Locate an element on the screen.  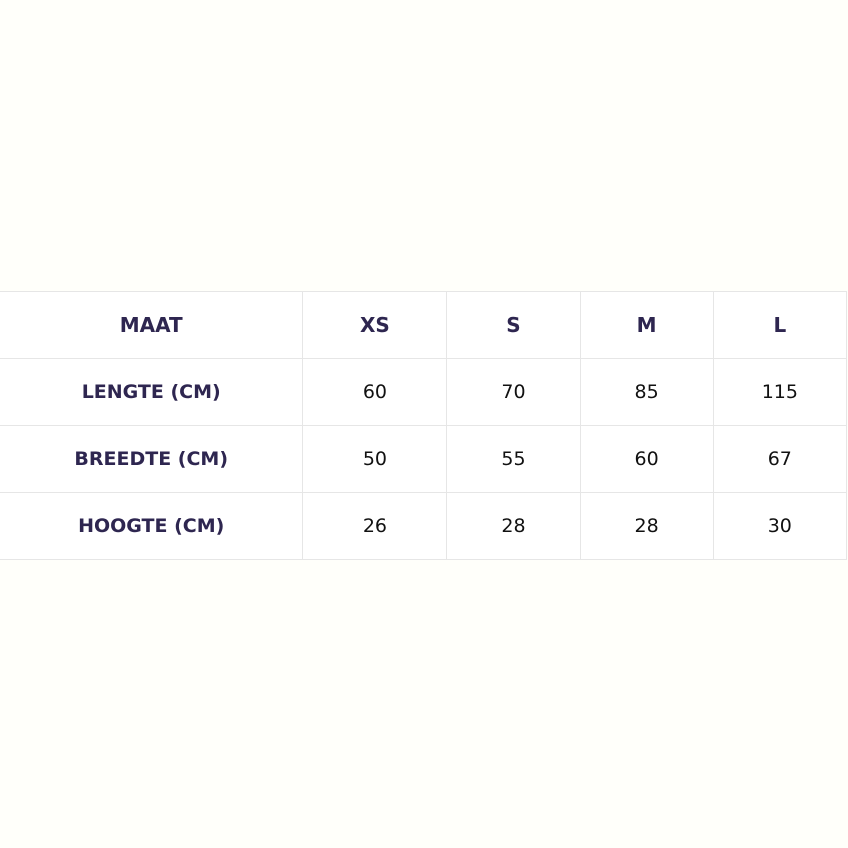
header-m: M is located at coordinates (646, 325).